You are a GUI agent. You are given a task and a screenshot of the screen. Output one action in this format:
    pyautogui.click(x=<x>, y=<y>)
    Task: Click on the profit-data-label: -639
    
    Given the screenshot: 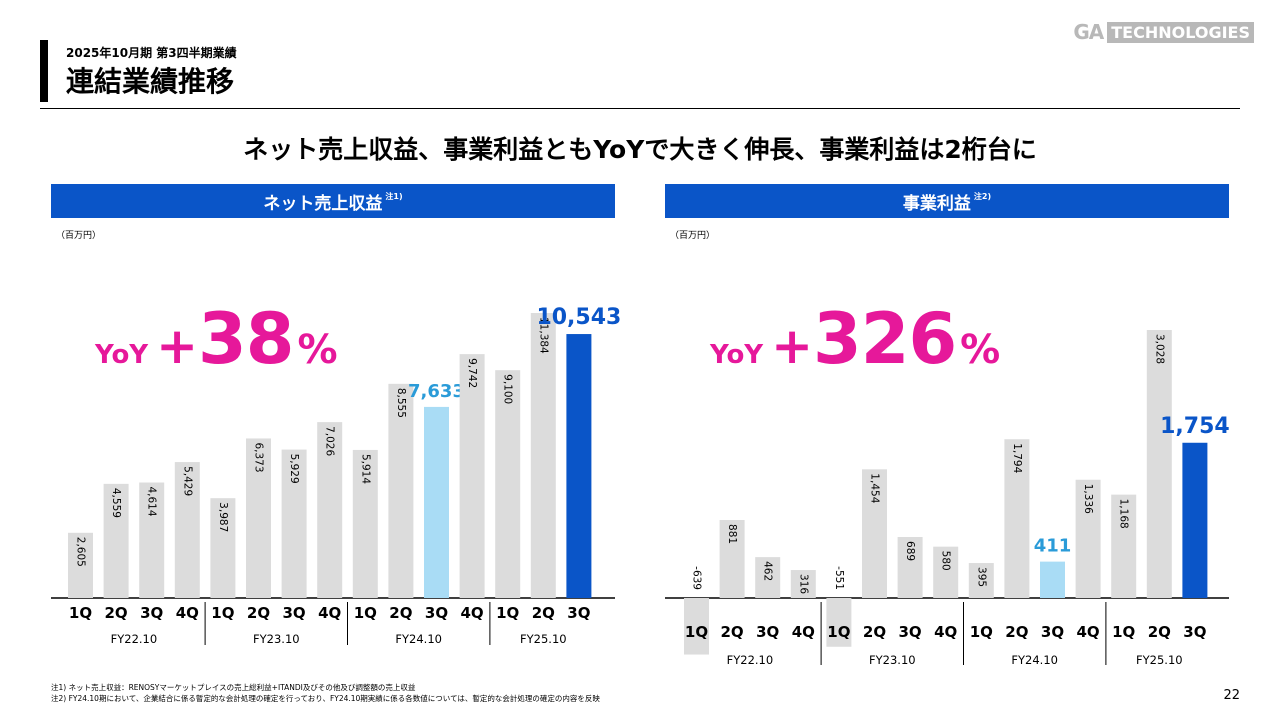 What is the action you would take?
    pyautogui.click(x=697, y=578)
    